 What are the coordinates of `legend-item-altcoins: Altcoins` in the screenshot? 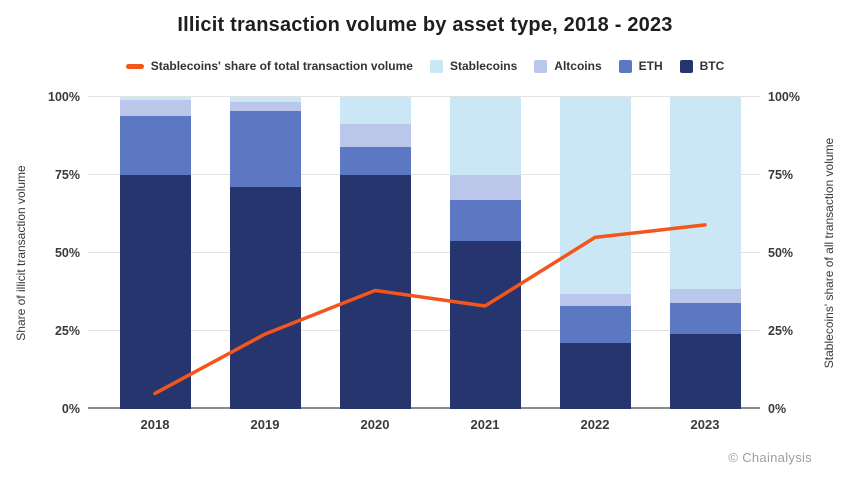 It's located at (568, 66).